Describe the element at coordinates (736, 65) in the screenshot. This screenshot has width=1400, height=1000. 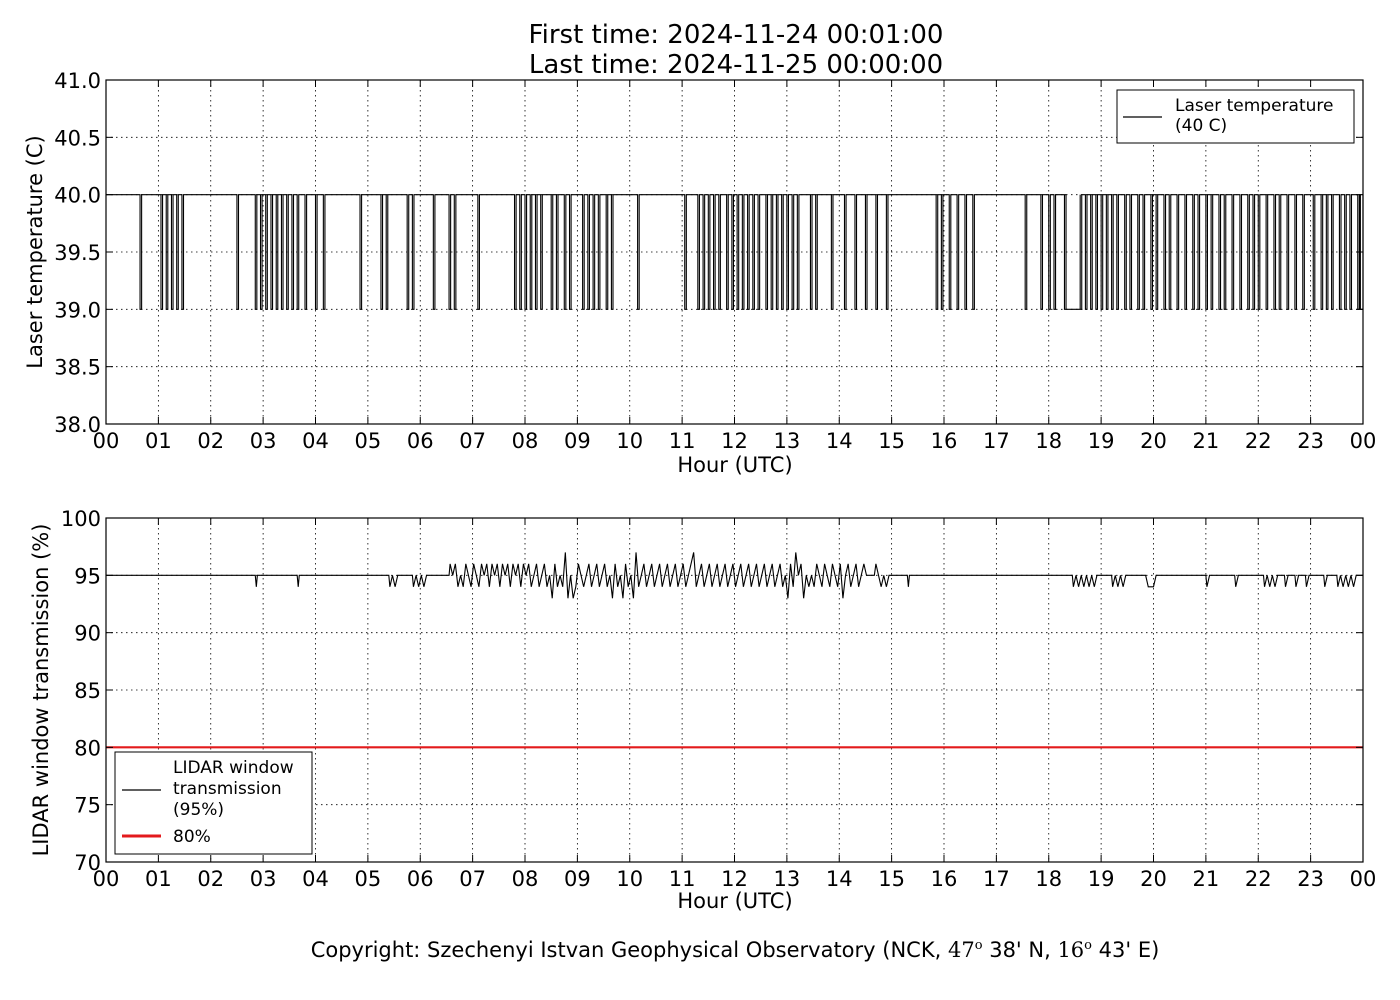
I see `title-line-2: Last time: 2024-11-25 00:00:00` at that location.